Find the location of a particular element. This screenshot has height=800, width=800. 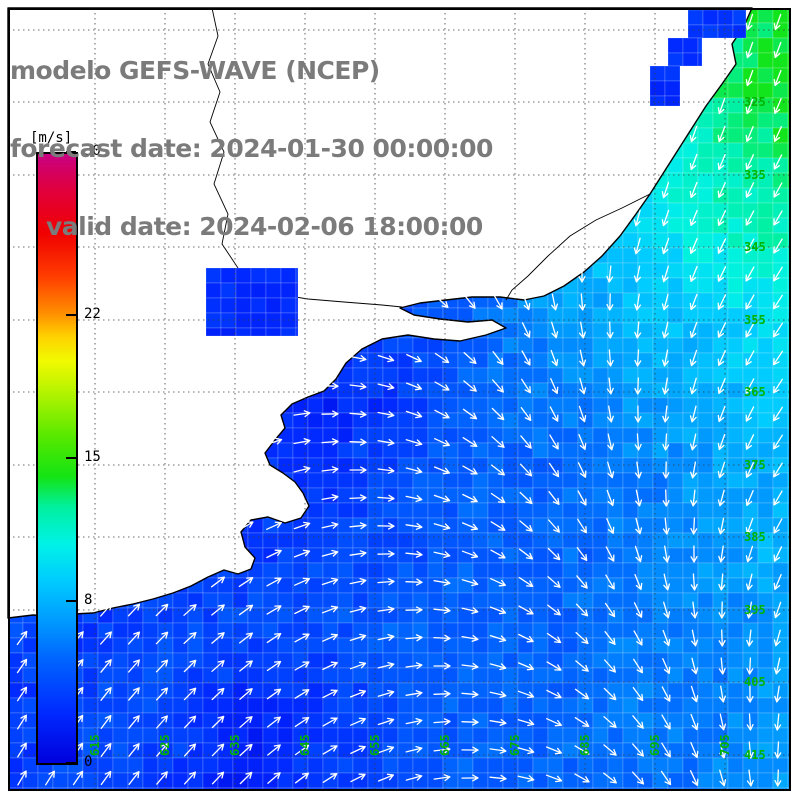

axis-label-bottom: 665 is located at coordinates (445, 745).